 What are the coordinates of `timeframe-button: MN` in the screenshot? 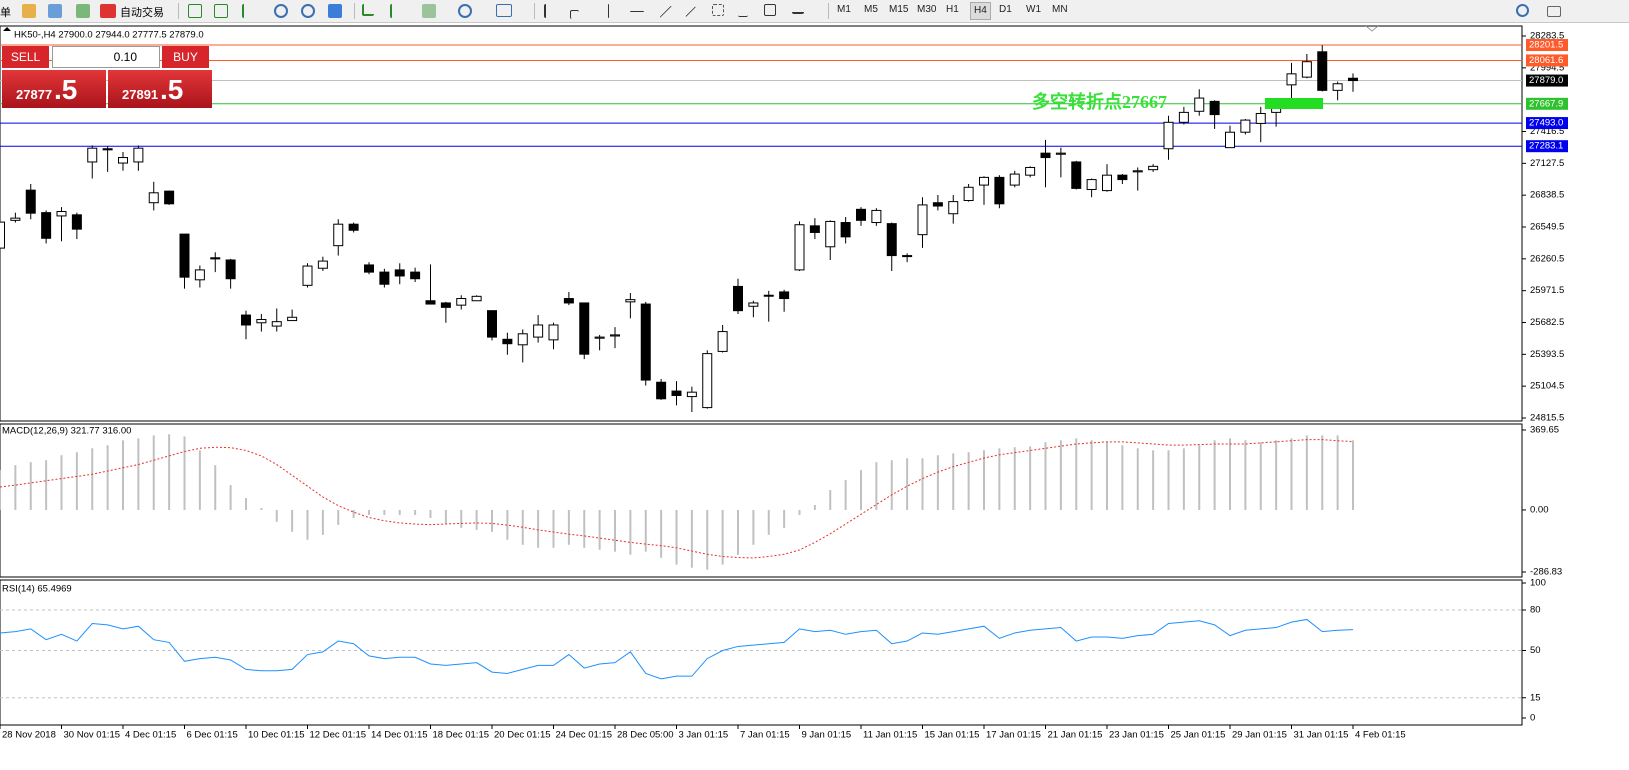 It's located at (1060, 9).